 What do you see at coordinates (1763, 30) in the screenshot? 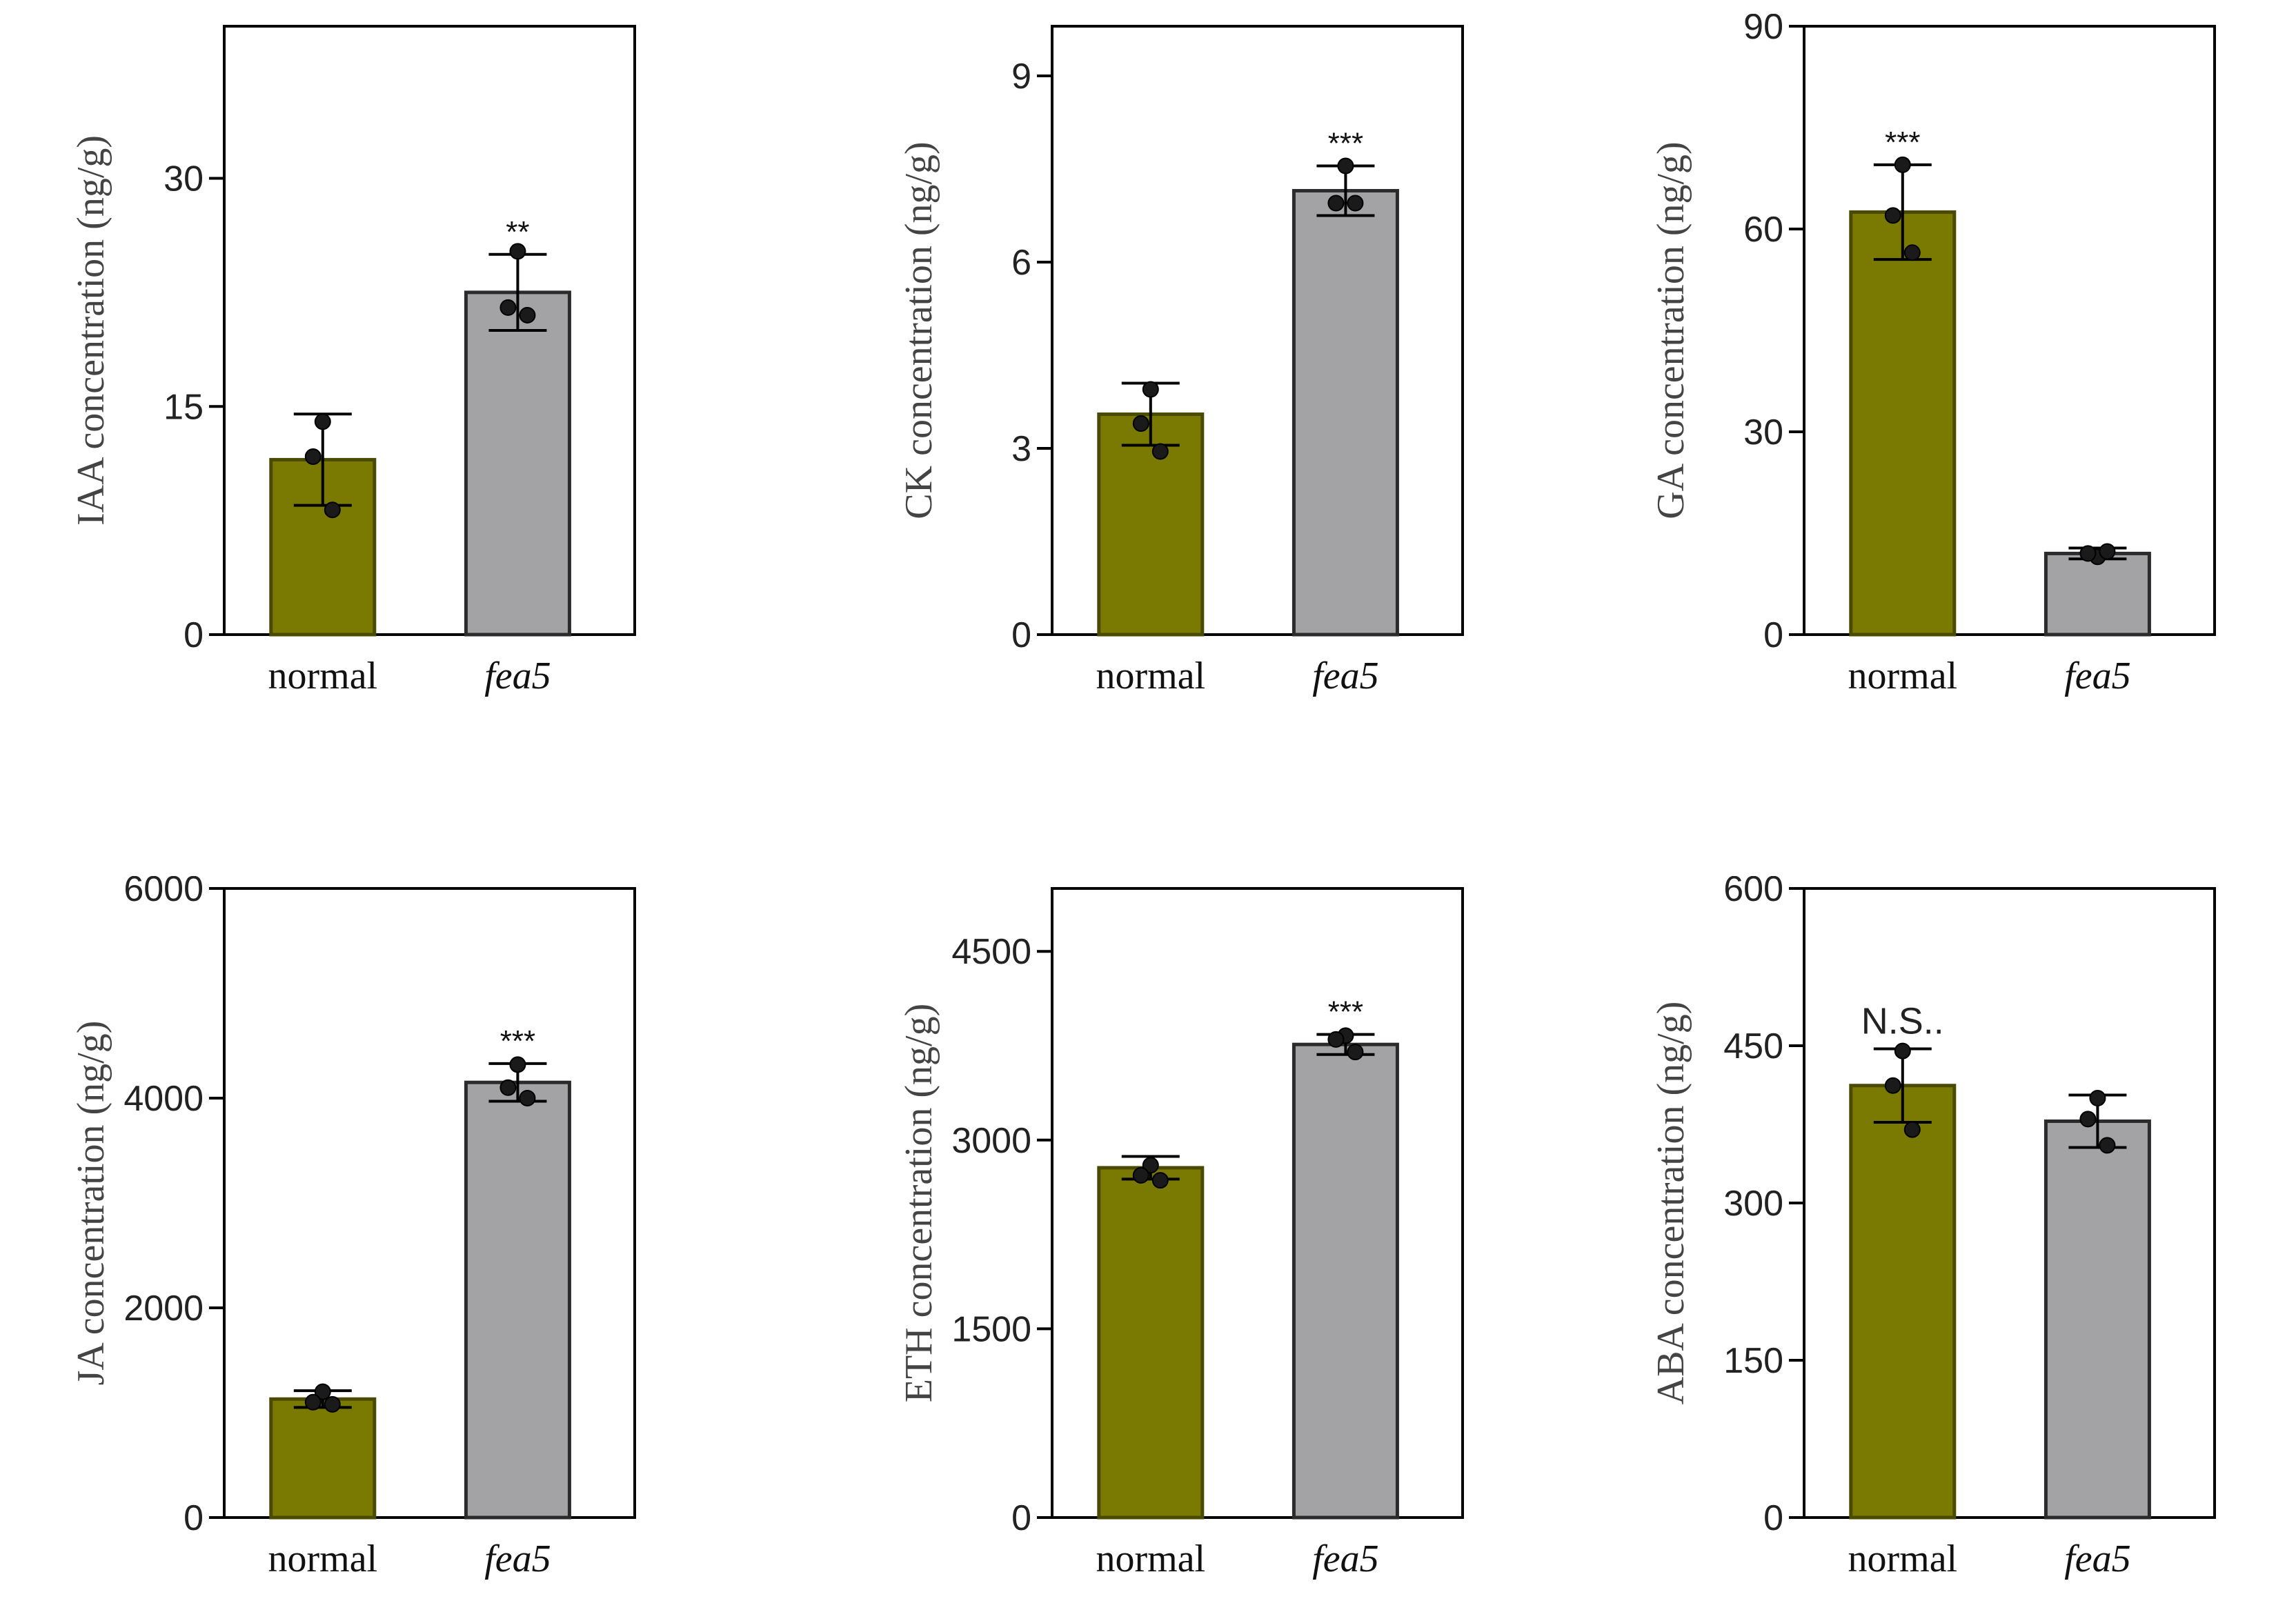
I see `y-tick-label: 90` at bounding box center [1763, 30].